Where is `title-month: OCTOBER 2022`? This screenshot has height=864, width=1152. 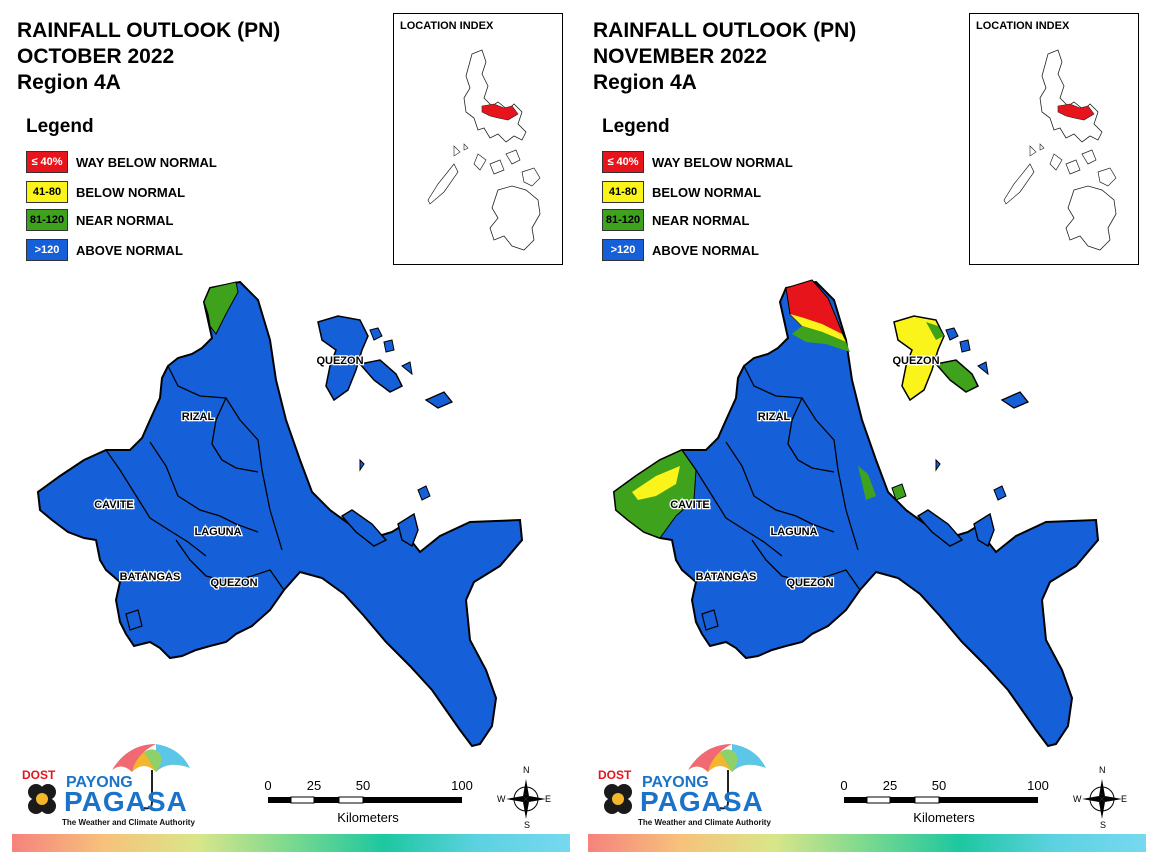 title-month: OCTOBER 2022 is located at coordinates (96, 56).